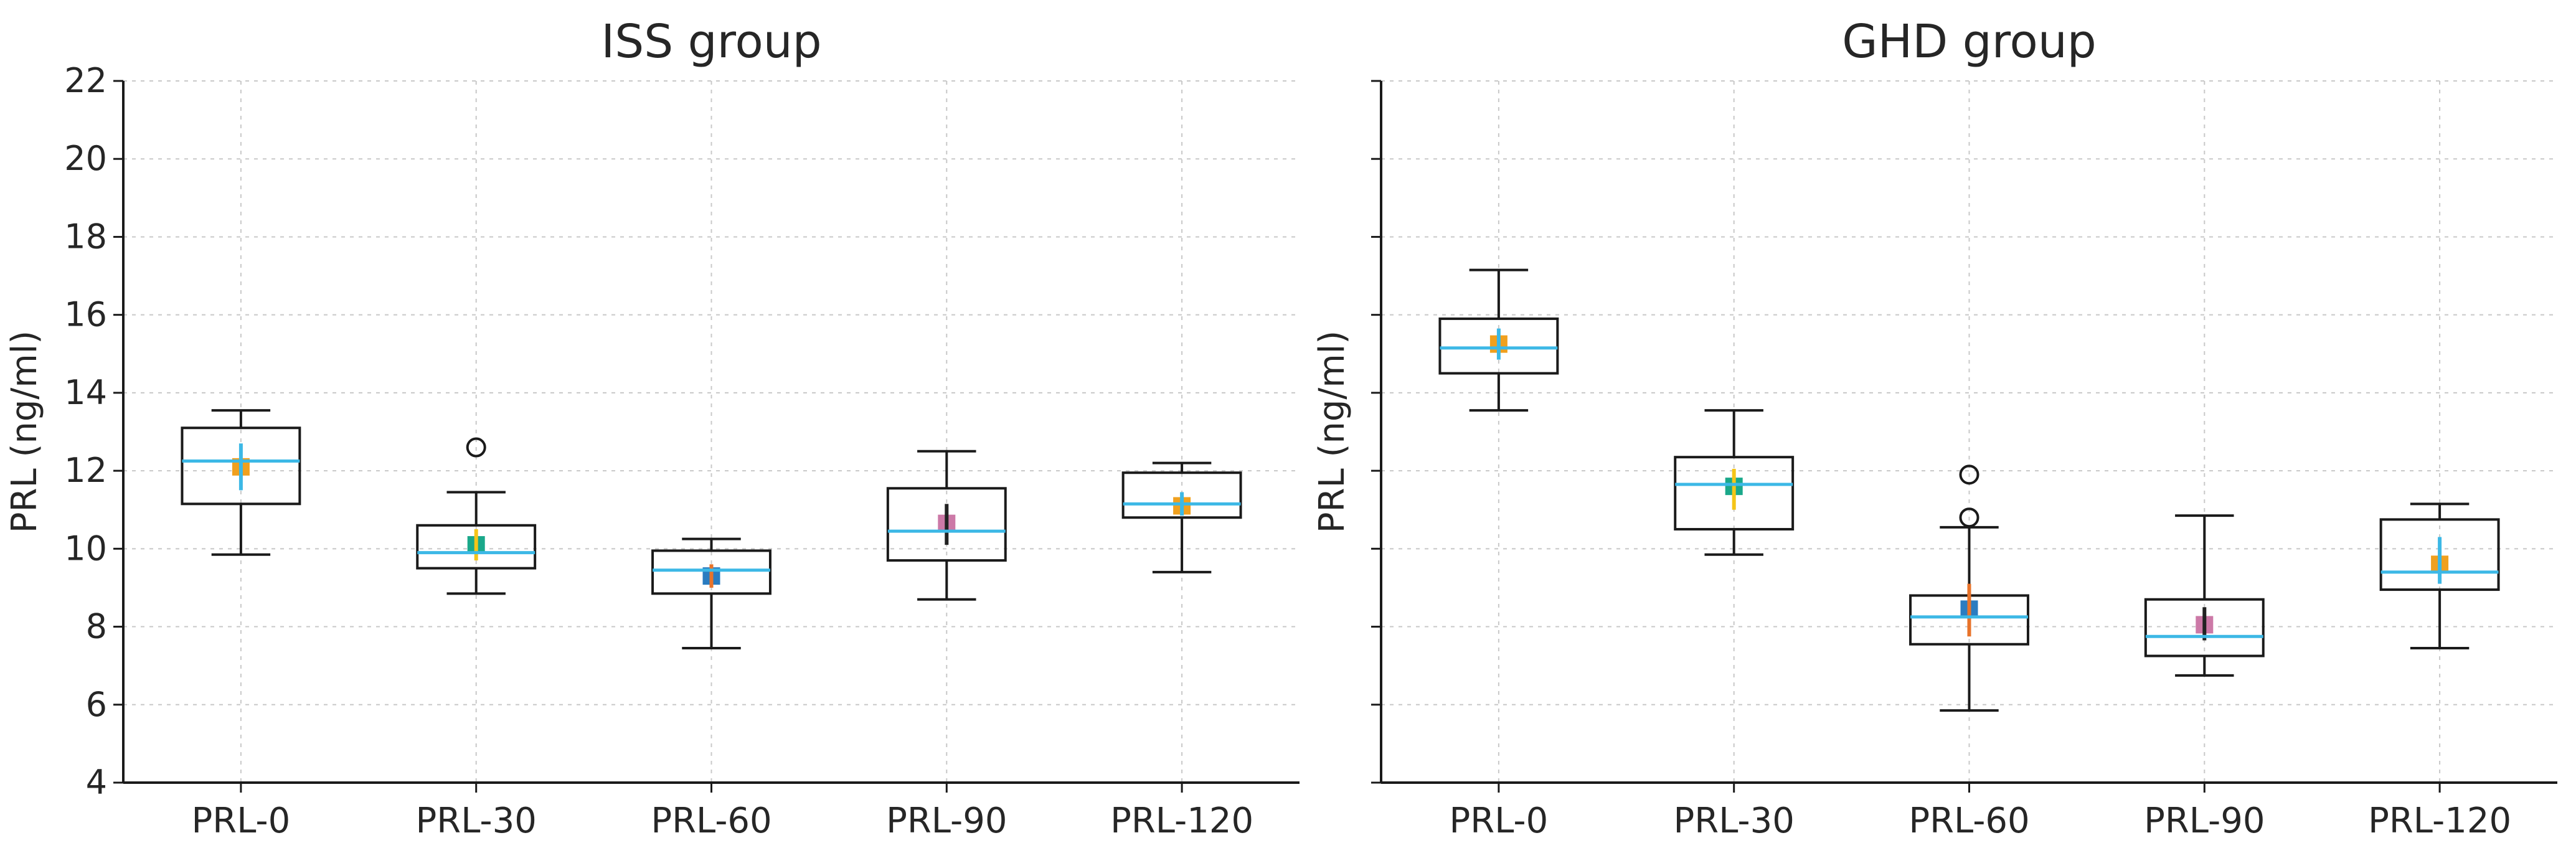 The width and height of the screenshot is (2576, 848). What do you see at coordinates (96, 782) in the screenshot?
I see `y-tick-label: 4` at bounding box center [96, 782].